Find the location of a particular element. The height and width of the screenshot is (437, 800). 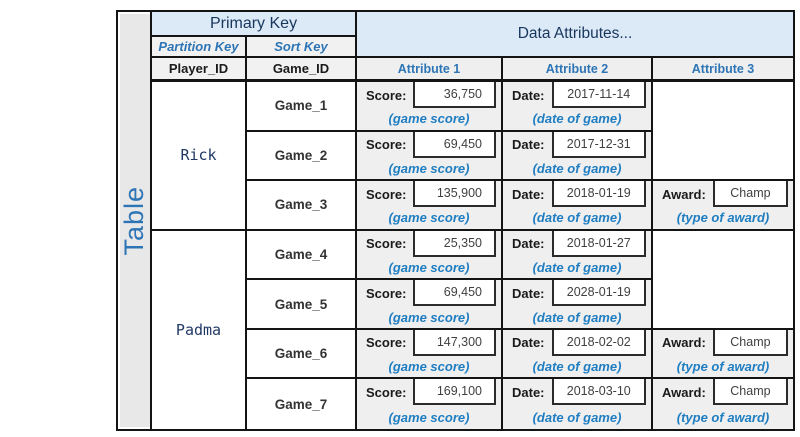

score-field: Score: 169,100 is located at coordinates (429, 392).